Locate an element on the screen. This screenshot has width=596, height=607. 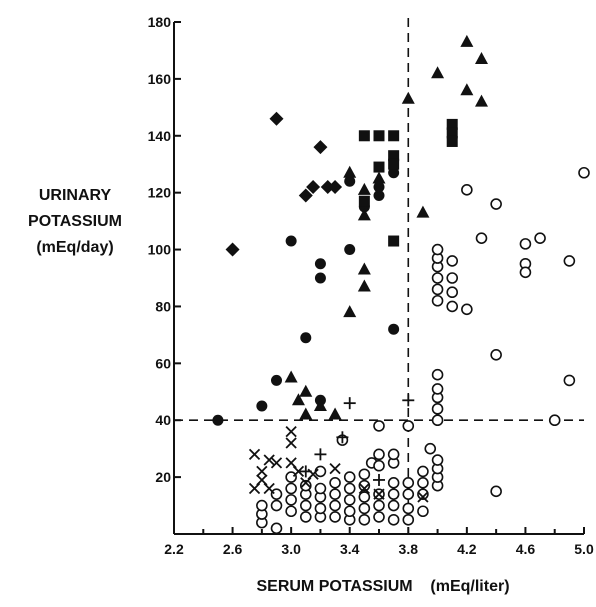
y-axis-label-line-1: URINARY is located at coordinates (75, 195).